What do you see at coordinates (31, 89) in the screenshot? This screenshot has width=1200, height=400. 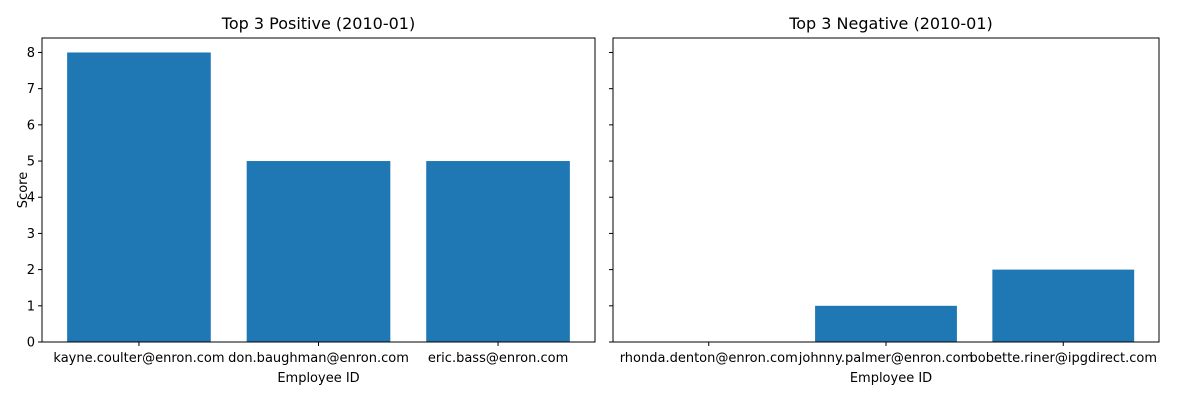 I see `y-tick-label: 7` at bounding box center [31, 89].